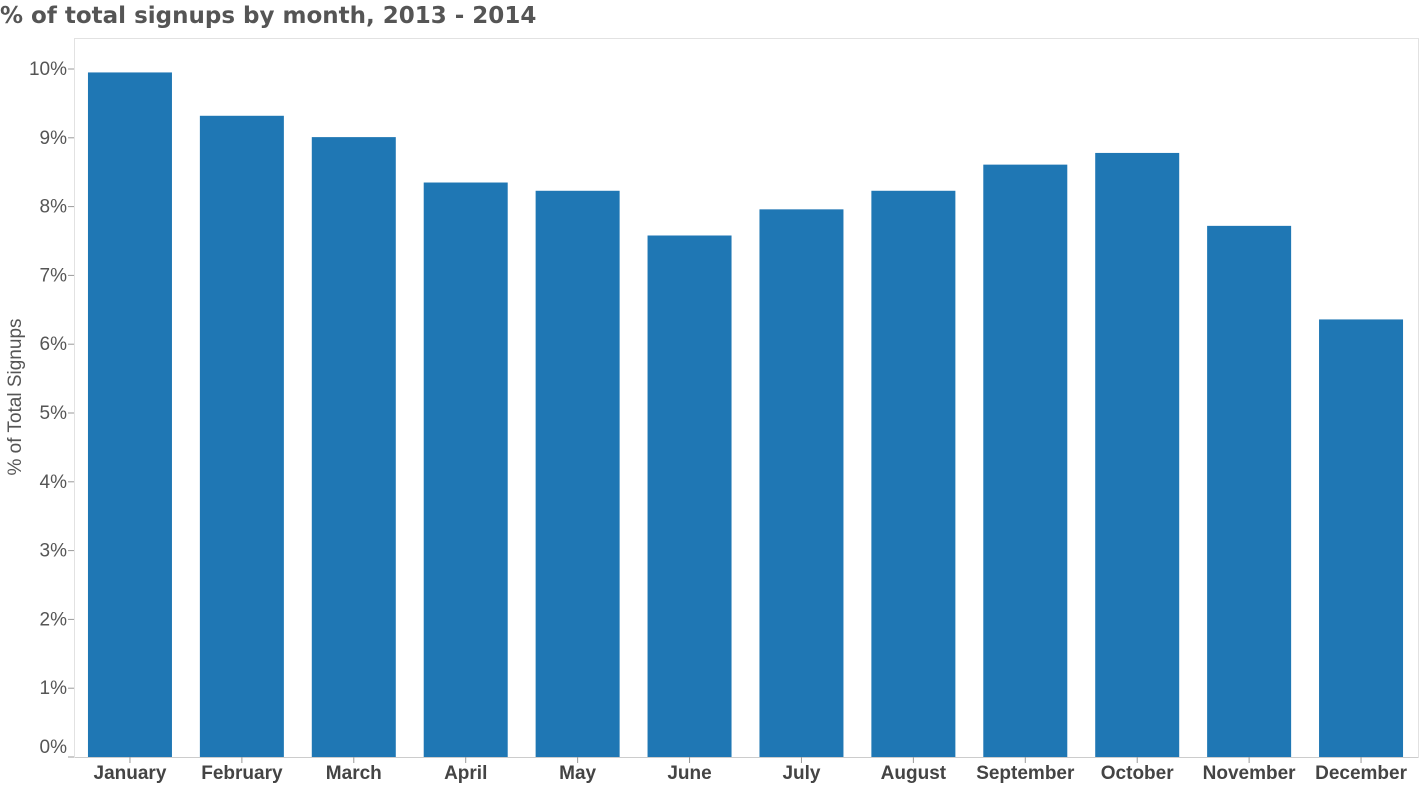 The image size is (1420, 785). Describe the element at coordinates (1250, 773) in the screenshot. I see `x-tick-label: November` at that location.